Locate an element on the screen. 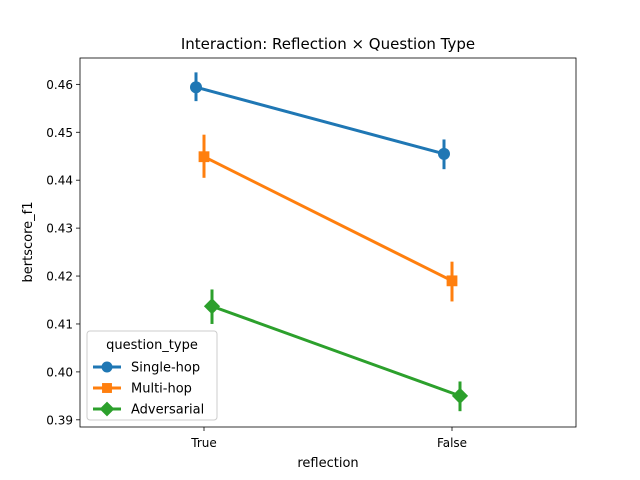 This screenshot has height=480, width=640. y-axis-label: bertscore_f1 is located at coordinates (28, 242).